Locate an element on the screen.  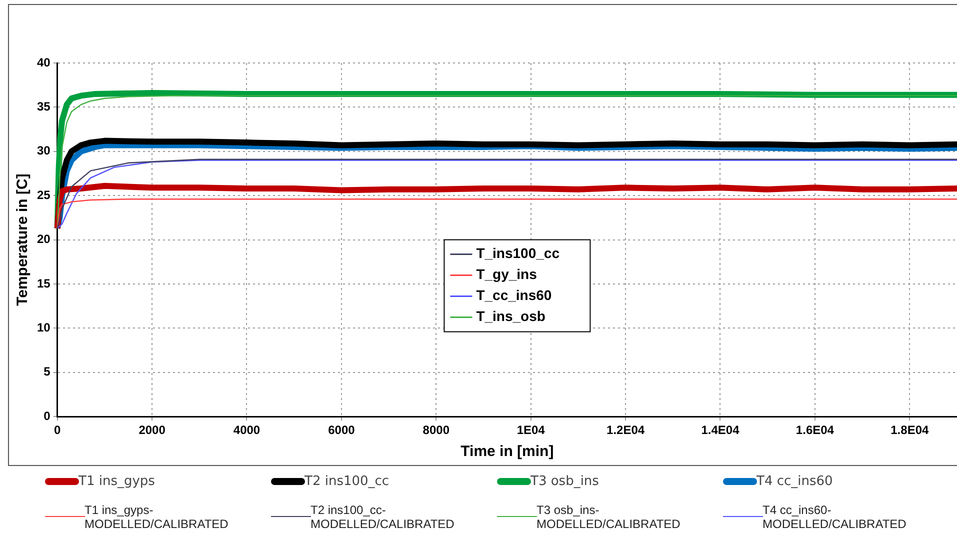
x-tick-label: 4000 is located at coordinates (246, 430).